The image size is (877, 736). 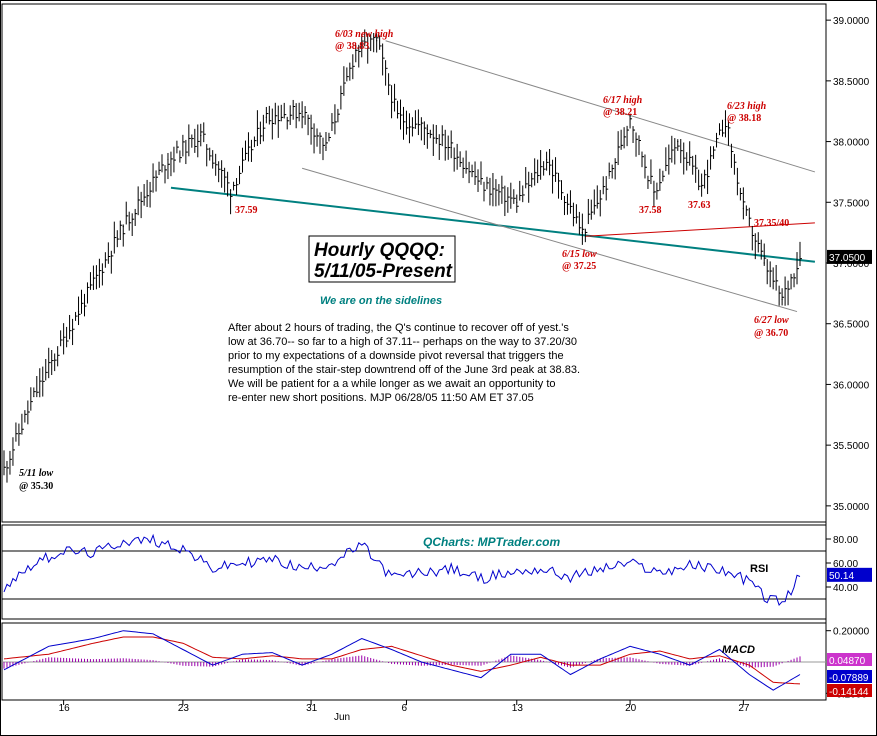 I want to click on x-tick-label: 16, so click(x=65, y=708).